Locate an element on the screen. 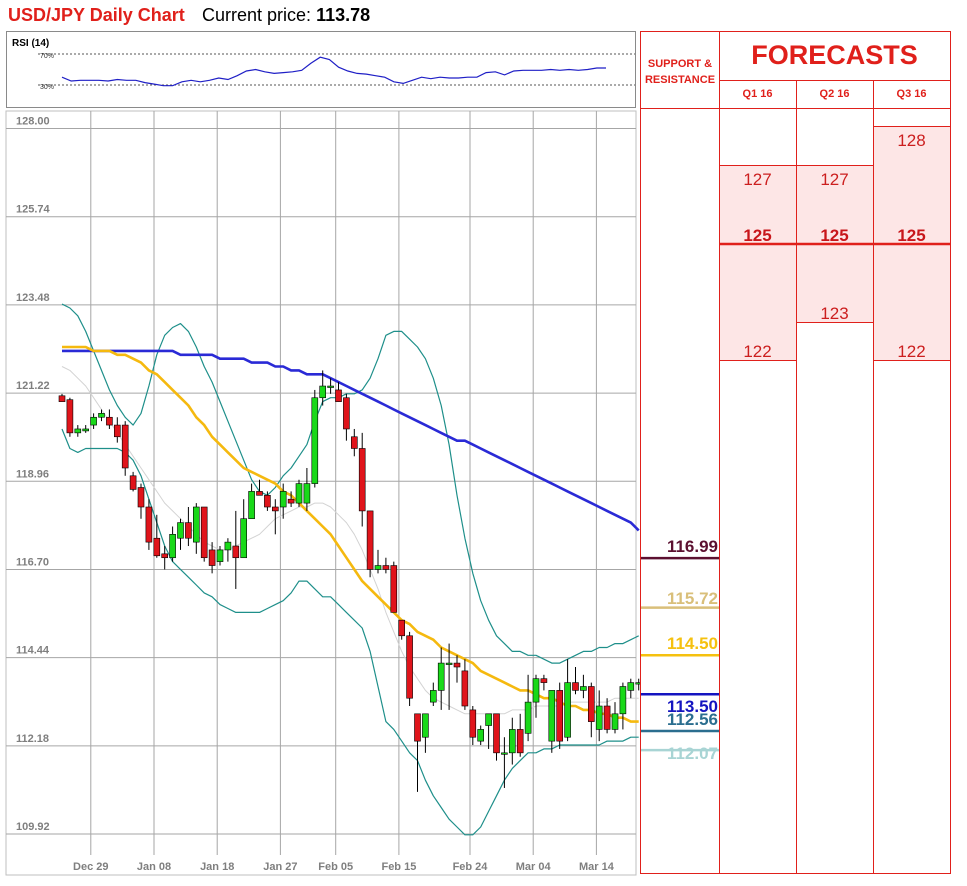 Image resolution: width=967 pixels, height=886 pixels. q3-mid: 125 is located at coordinates (911, 235).